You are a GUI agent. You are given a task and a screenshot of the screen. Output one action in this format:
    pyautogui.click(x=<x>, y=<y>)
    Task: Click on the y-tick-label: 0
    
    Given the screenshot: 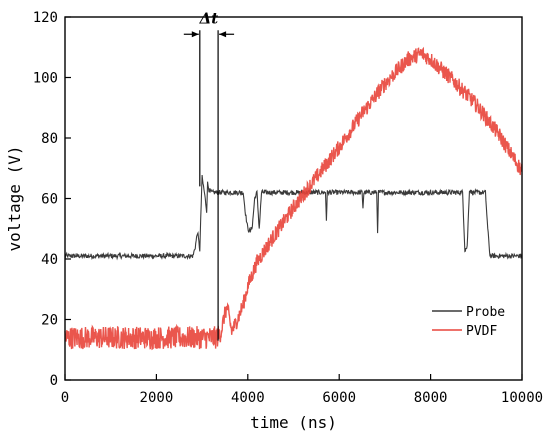 What is the action you would take?
    pyautogui.click(x=54, y=381)
    